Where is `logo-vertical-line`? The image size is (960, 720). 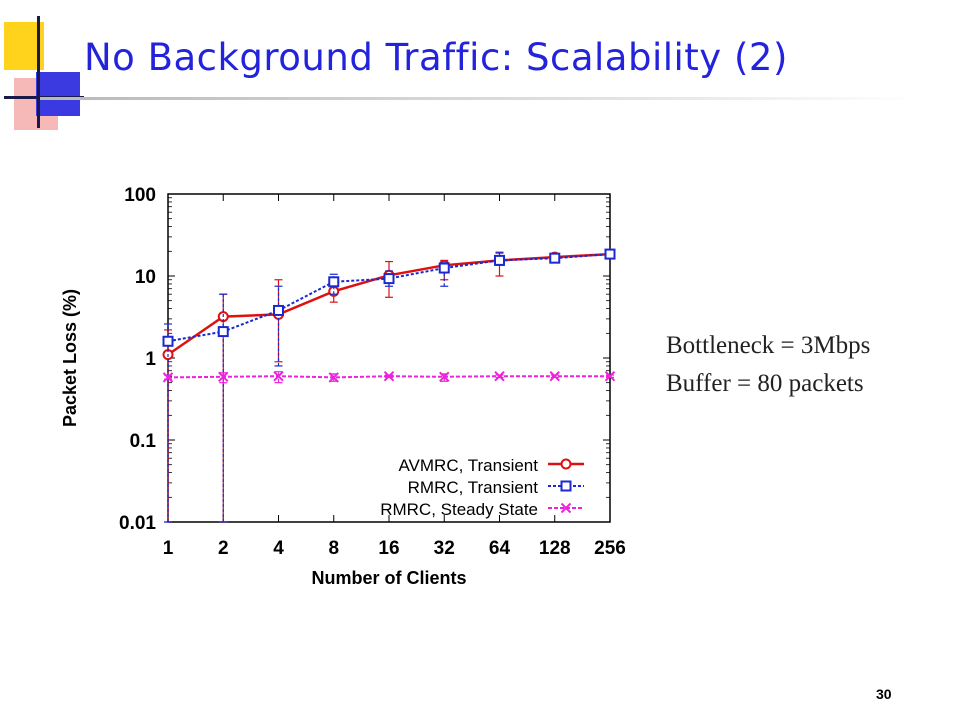 logo-vertical-line is located at coordinates (38, 72).